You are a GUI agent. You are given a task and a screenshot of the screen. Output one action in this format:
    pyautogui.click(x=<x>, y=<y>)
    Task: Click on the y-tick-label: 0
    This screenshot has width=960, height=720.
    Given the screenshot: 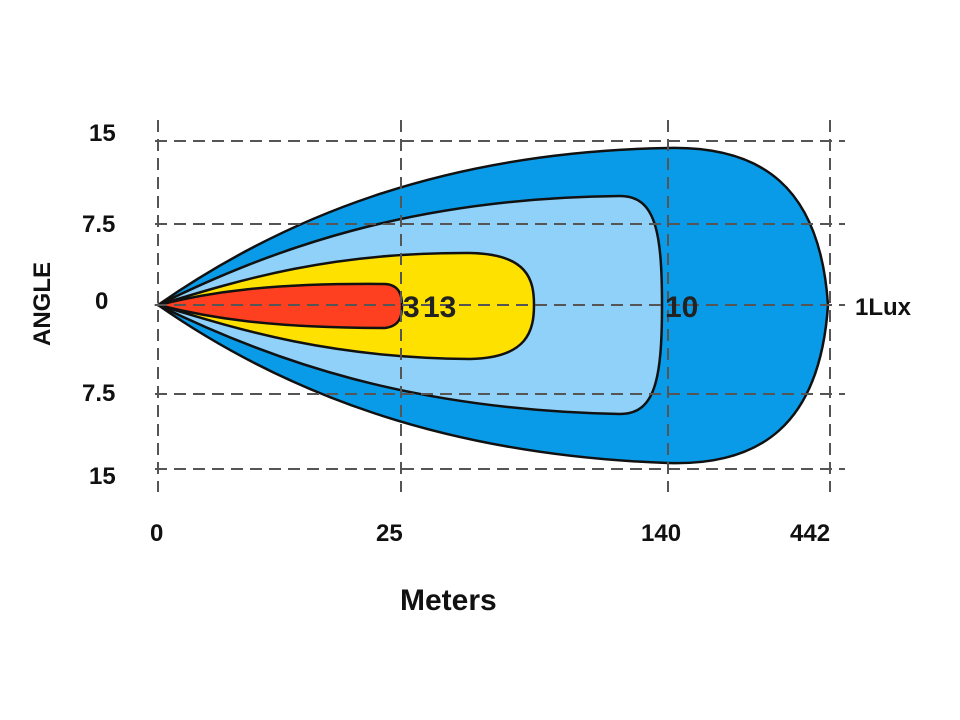 What is the action you would take?
    pyautogui.click(x=101, y=301)
    